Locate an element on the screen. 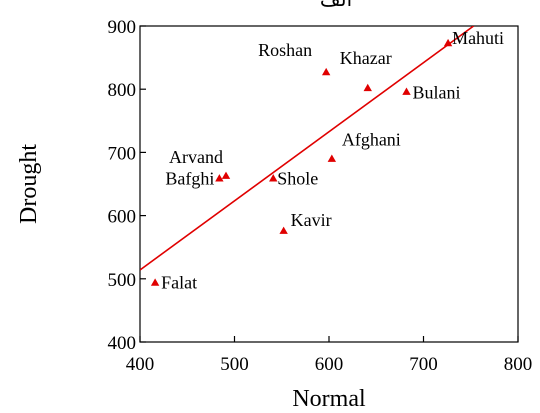 Image resolution: width=540 pixels, height=413 pixels. y-tick-label: 400 is located at coordinates (122, 343).